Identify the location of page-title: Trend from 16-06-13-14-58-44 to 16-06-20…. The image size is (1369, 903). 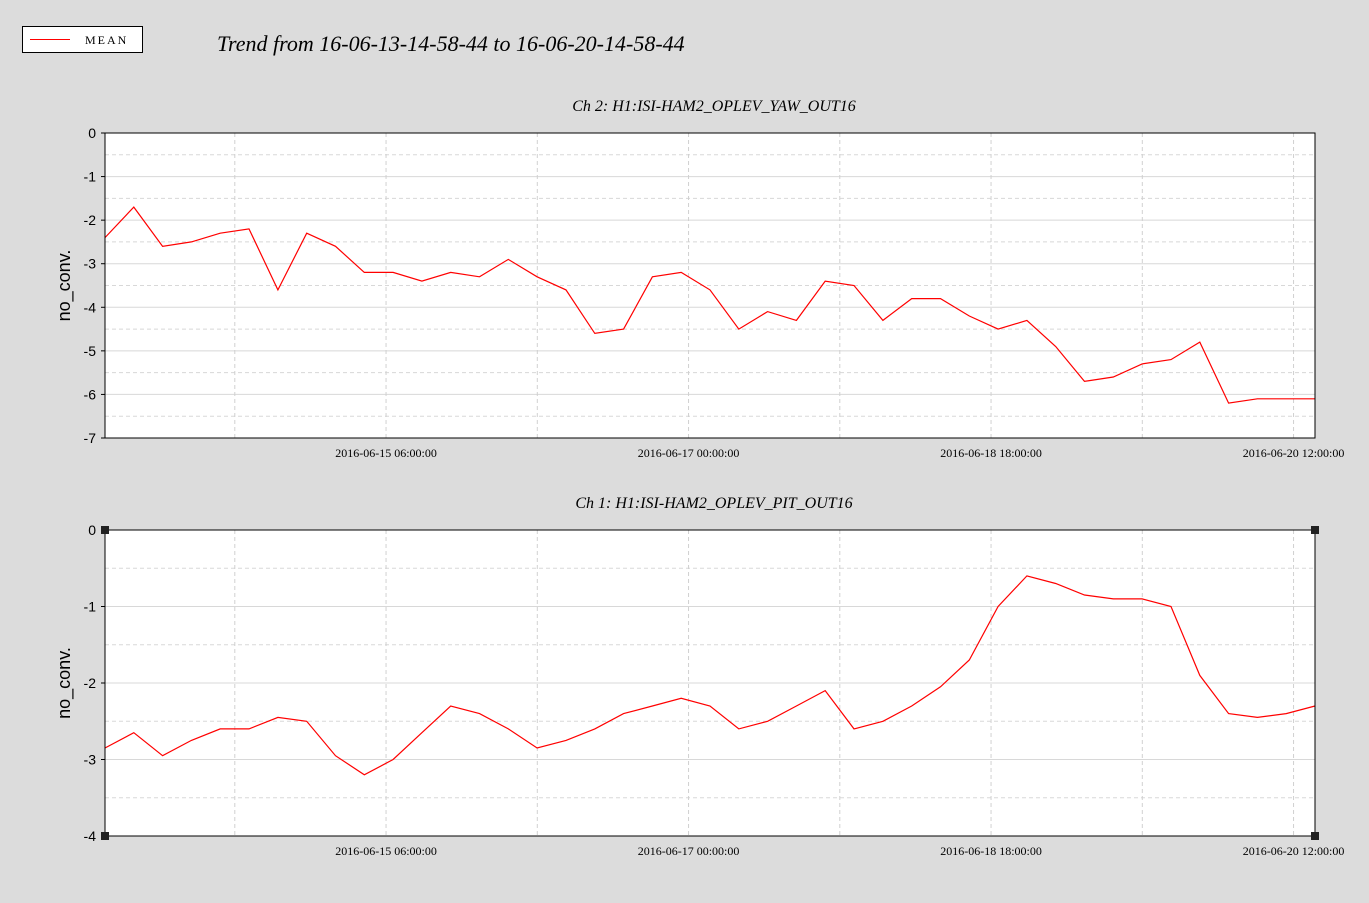
(451, 43).